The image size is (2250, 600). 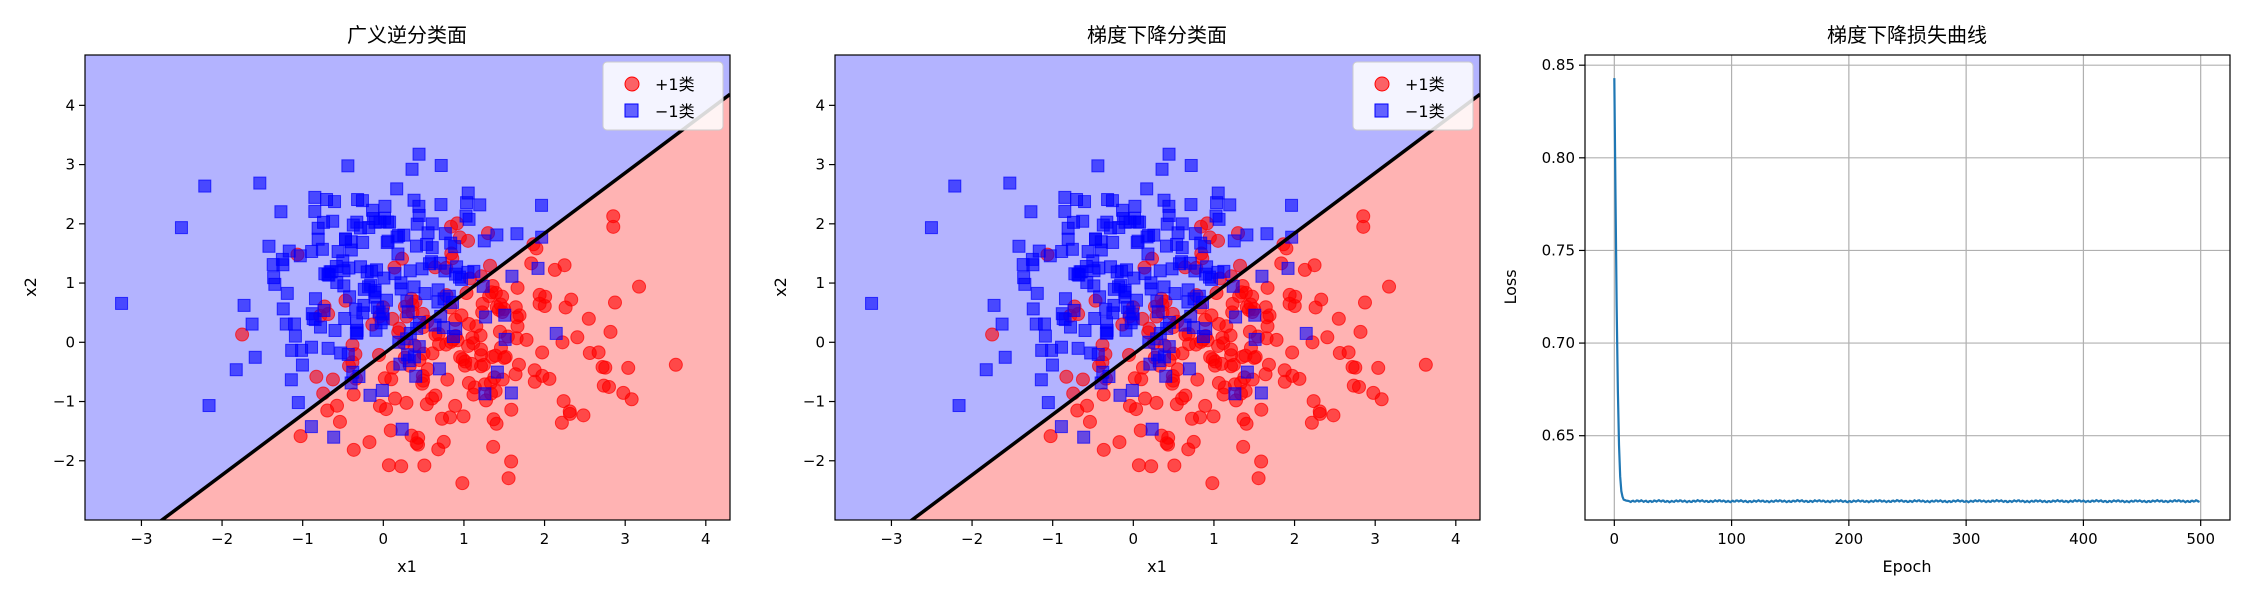 I want to click on x-axis-label: Epoch, so click(x=1907, y=566).